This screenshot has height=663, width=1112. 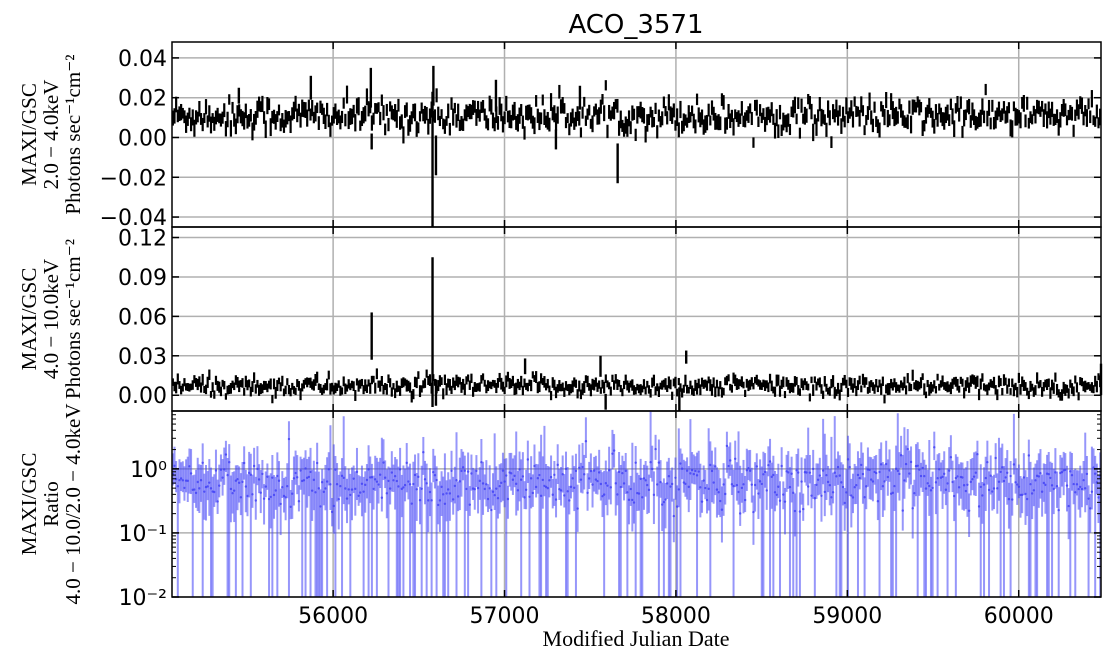 What do you see at coordinates (133, 178) in the screenshot?
I see `y-tick-label: −0.02` at bounding box center [133, 178].